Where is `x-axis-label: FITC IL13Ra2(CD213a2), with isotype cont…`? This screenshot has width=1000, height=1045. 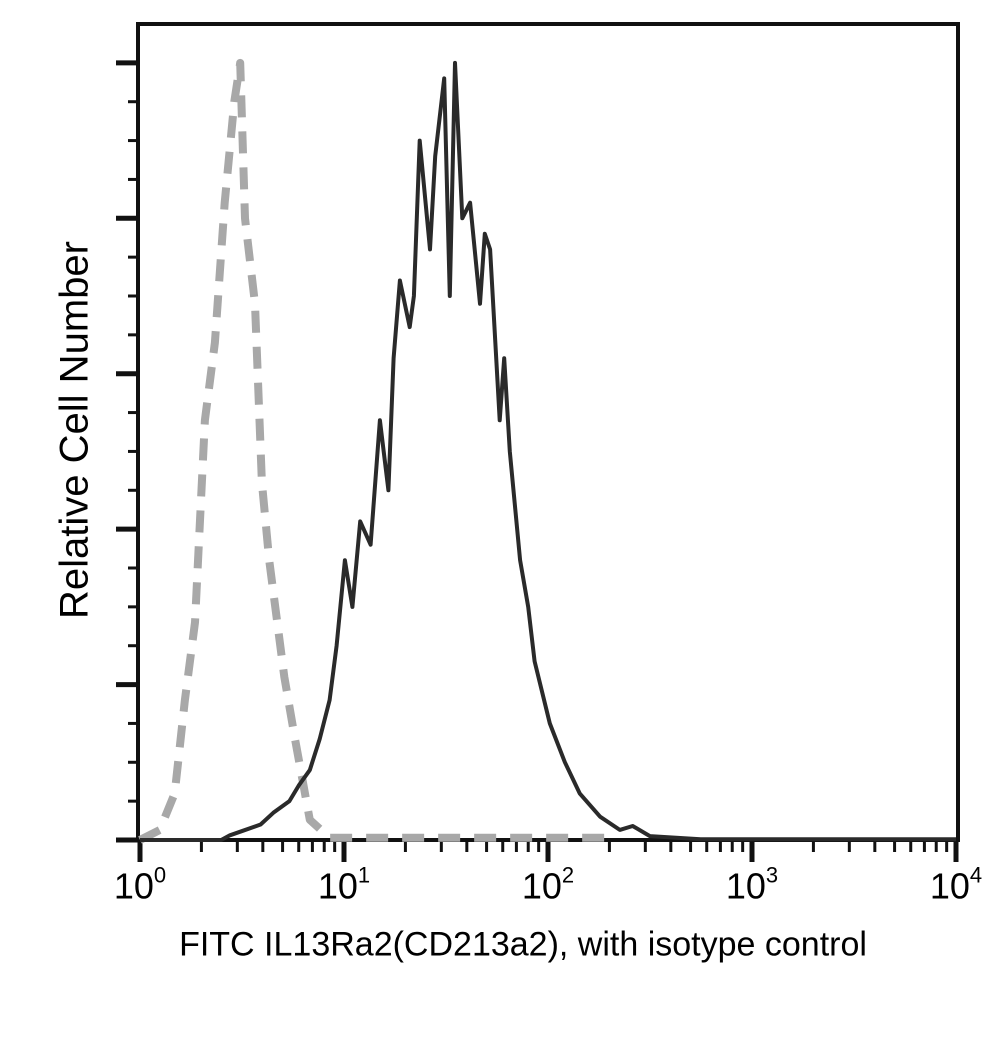
x-axis-label: FITC IL13Ra2(CD213a2), with isotype cont… is located at coordinates (523, 944).